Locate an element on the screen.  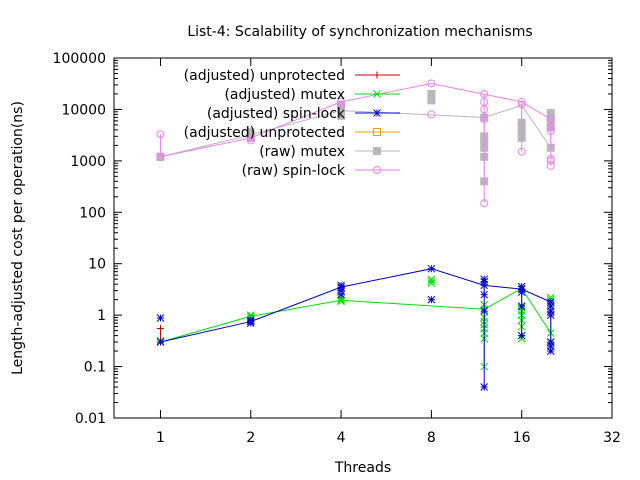
y-tick-label: 100000 is located at coordinates (79, 59).